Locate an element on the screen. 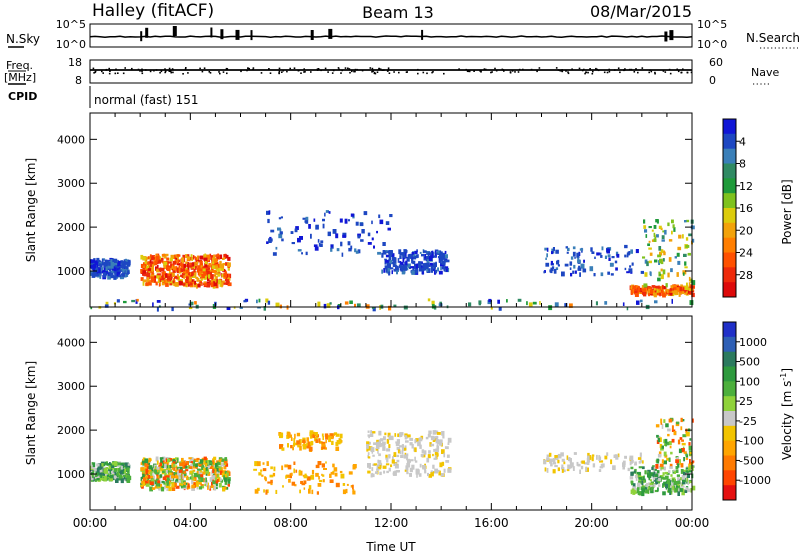 The image size is (800, 554). colorbar-frame is located at coordinates (729, 411).